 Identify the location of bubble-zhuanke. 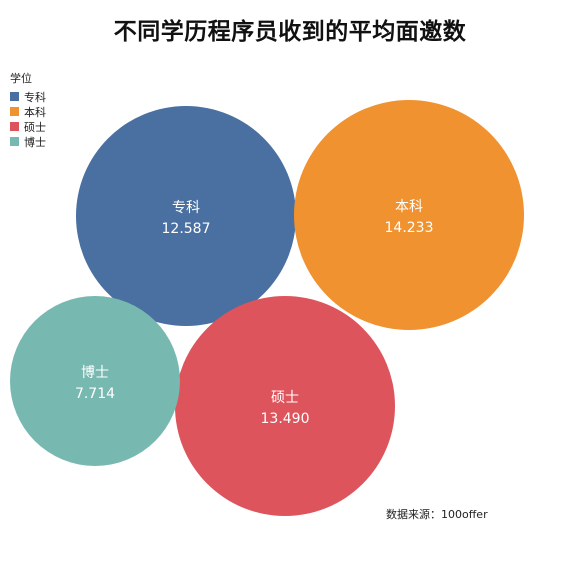
(186, 216).